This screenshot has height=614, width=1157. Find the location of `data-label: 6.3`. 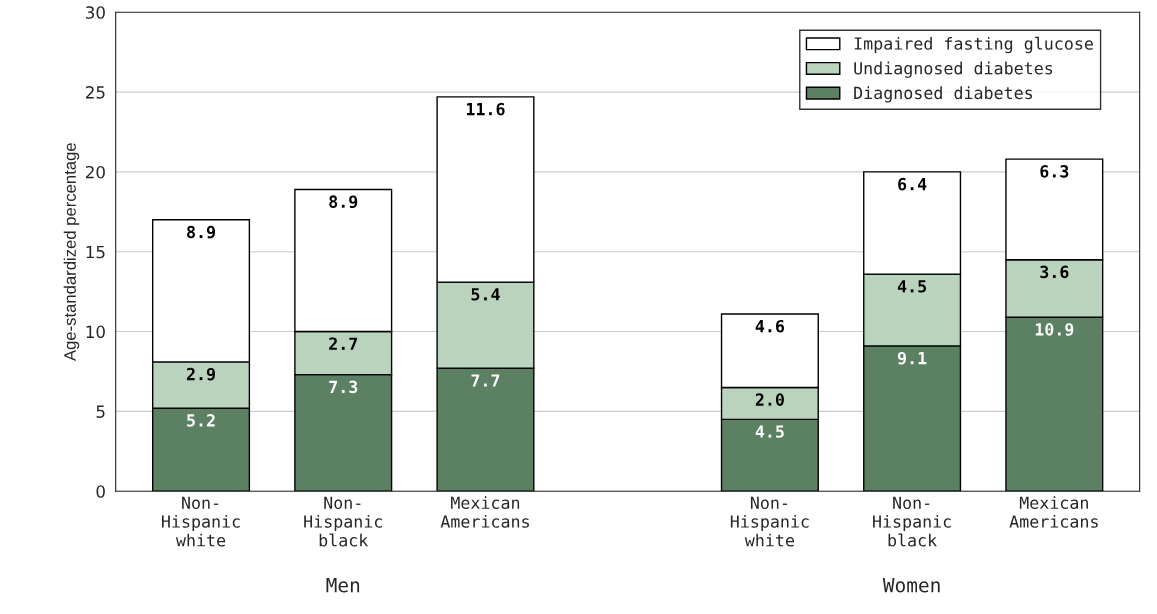

data-label: 6.3 is located at coordinates (1054, 171).